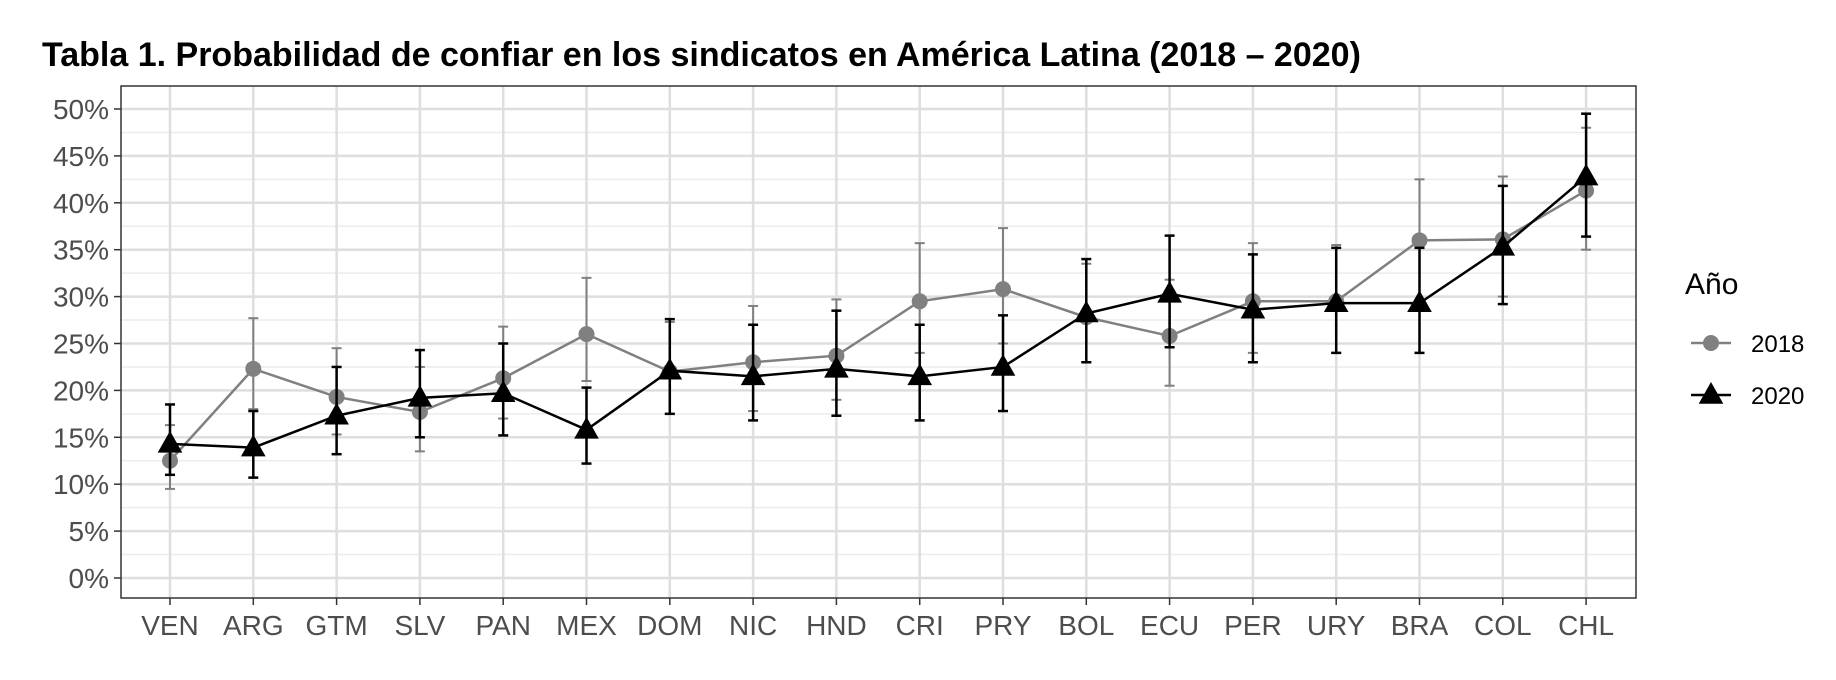  What do you see at coordinates (1747, 344) in the screenshot?
I see `legend-item-2018: 2018` at bounding box center [1747, 344].